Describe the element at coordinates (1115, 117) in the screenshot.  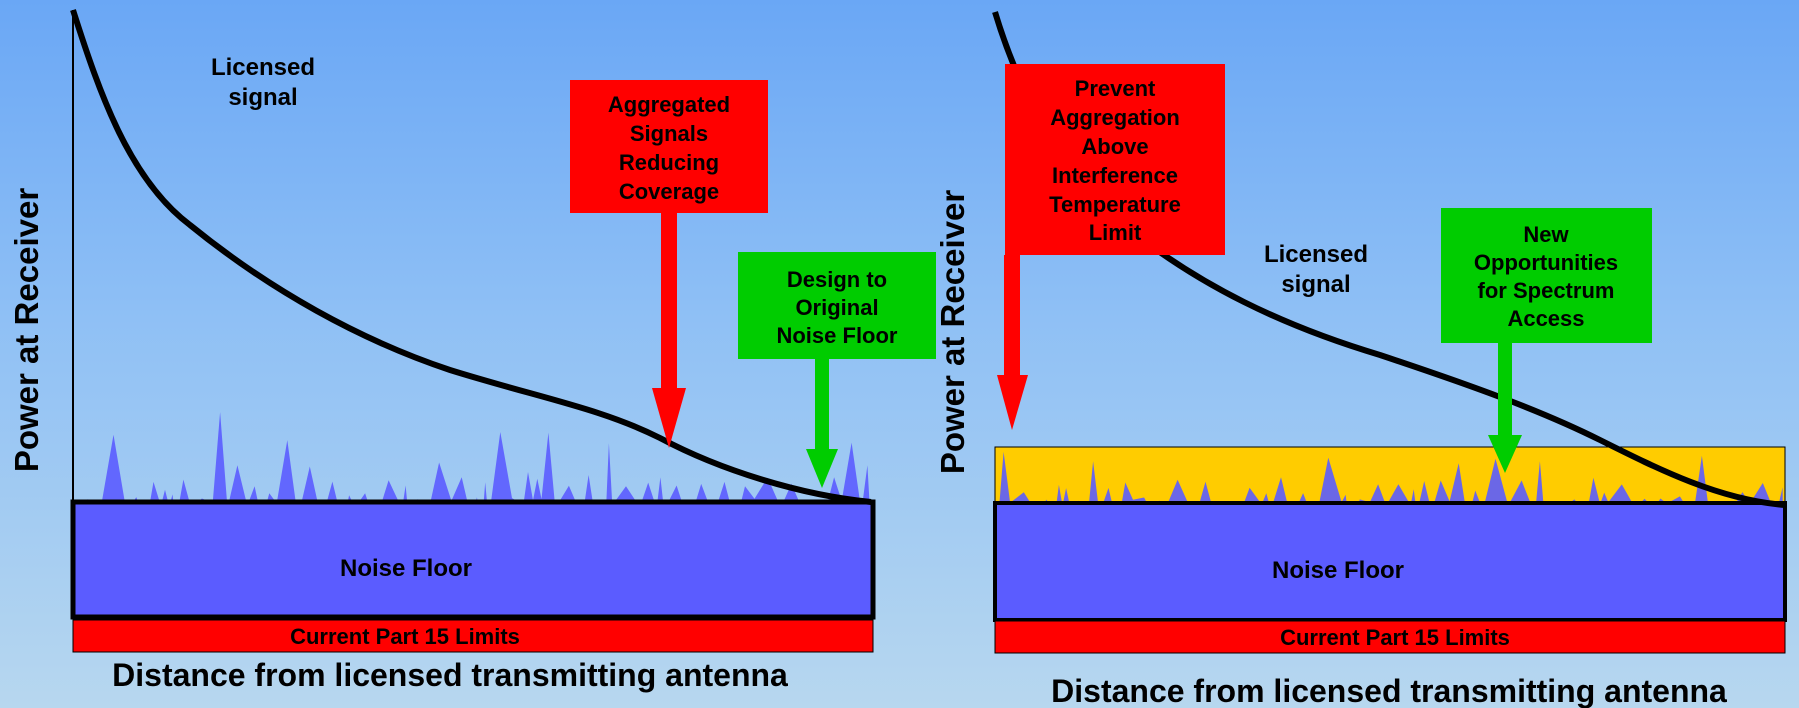
I see `right-red-callout-line-2: Aggregation` at that location.